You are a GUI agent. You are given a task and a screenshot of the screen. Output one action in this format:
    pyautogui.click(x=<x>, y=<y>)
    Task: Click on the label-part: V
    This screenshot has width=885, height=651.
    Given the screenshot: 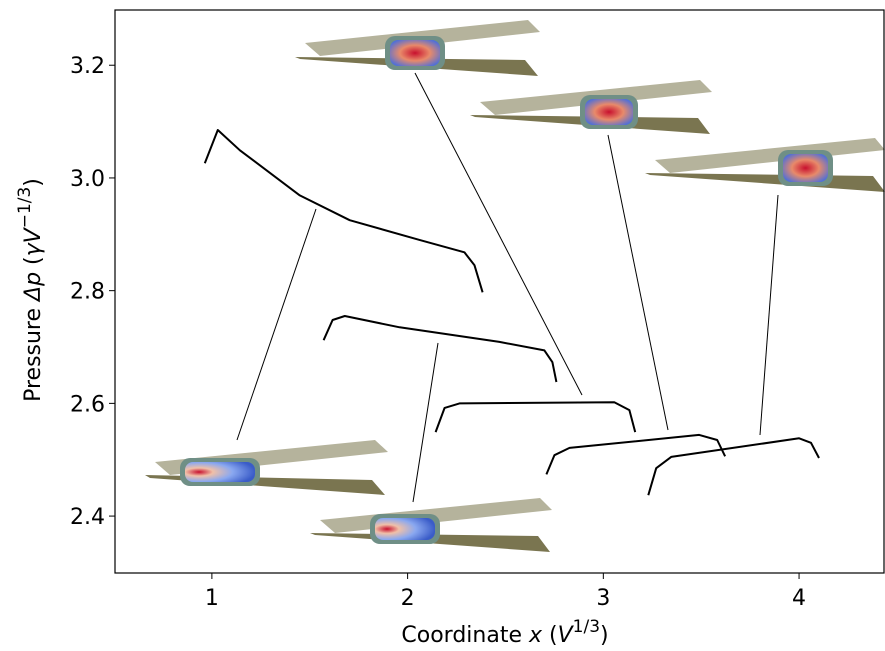 What is the action you would take?
    pyautogui.click(x=566, y=635)
    